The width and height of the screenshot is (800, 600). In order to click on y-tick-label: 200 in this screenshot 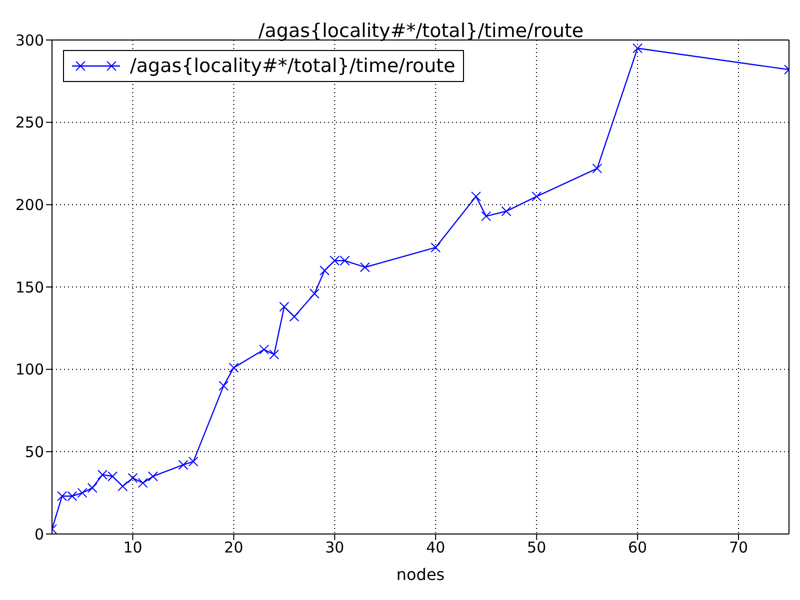, I will do `click(29, 205)`.